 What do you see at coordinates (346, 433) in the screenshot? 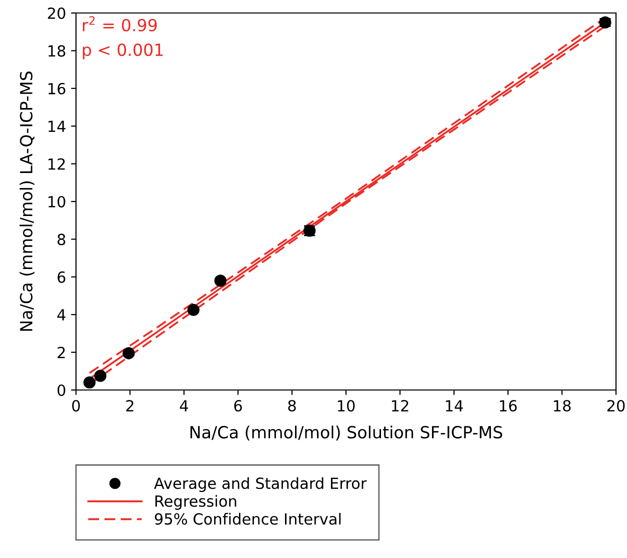
I see `x-axis-title: Na/Ca (mmol/mol) Solution SF-ICP-MS` at bounding box center [346, 433].